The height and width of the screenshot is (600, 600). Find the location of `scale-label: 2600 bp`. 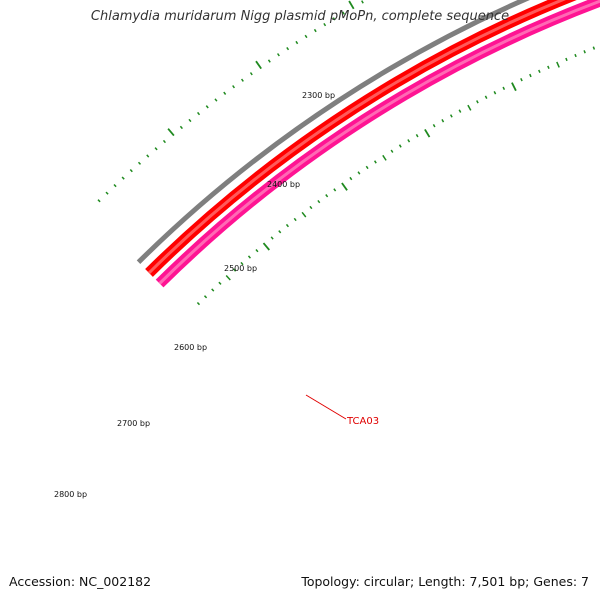

scale-label: 2600 bp is located at coordinates (190, 347).